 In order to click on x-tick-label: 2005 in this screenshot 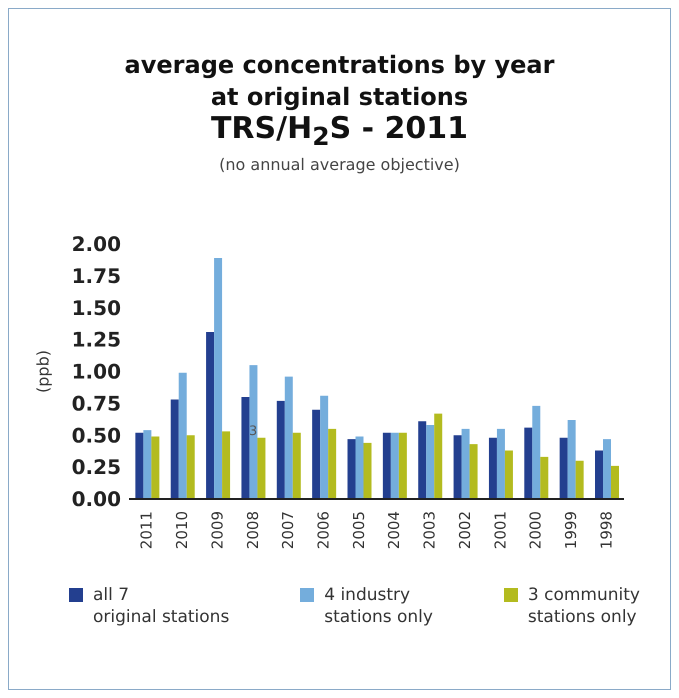, I will do `click(359, 530)`.